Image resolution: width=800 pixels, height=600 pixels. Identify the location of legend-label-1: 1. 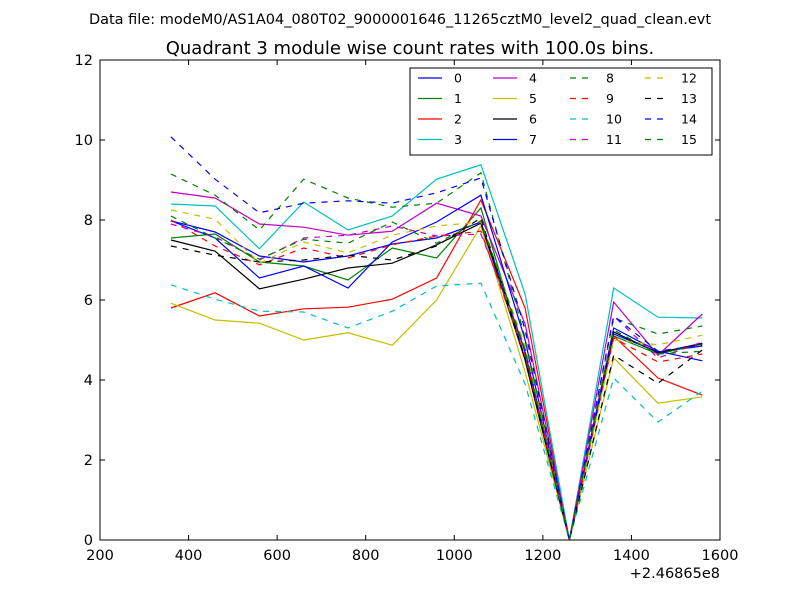
(458, 98).